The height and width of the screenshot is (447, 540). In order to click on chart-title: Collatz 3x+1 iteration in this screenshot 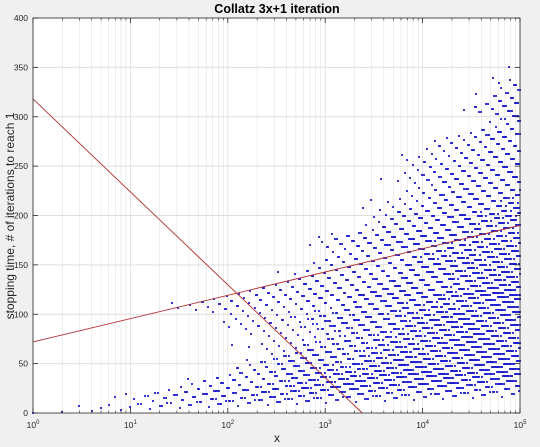, I will do `click(276, 9)`.